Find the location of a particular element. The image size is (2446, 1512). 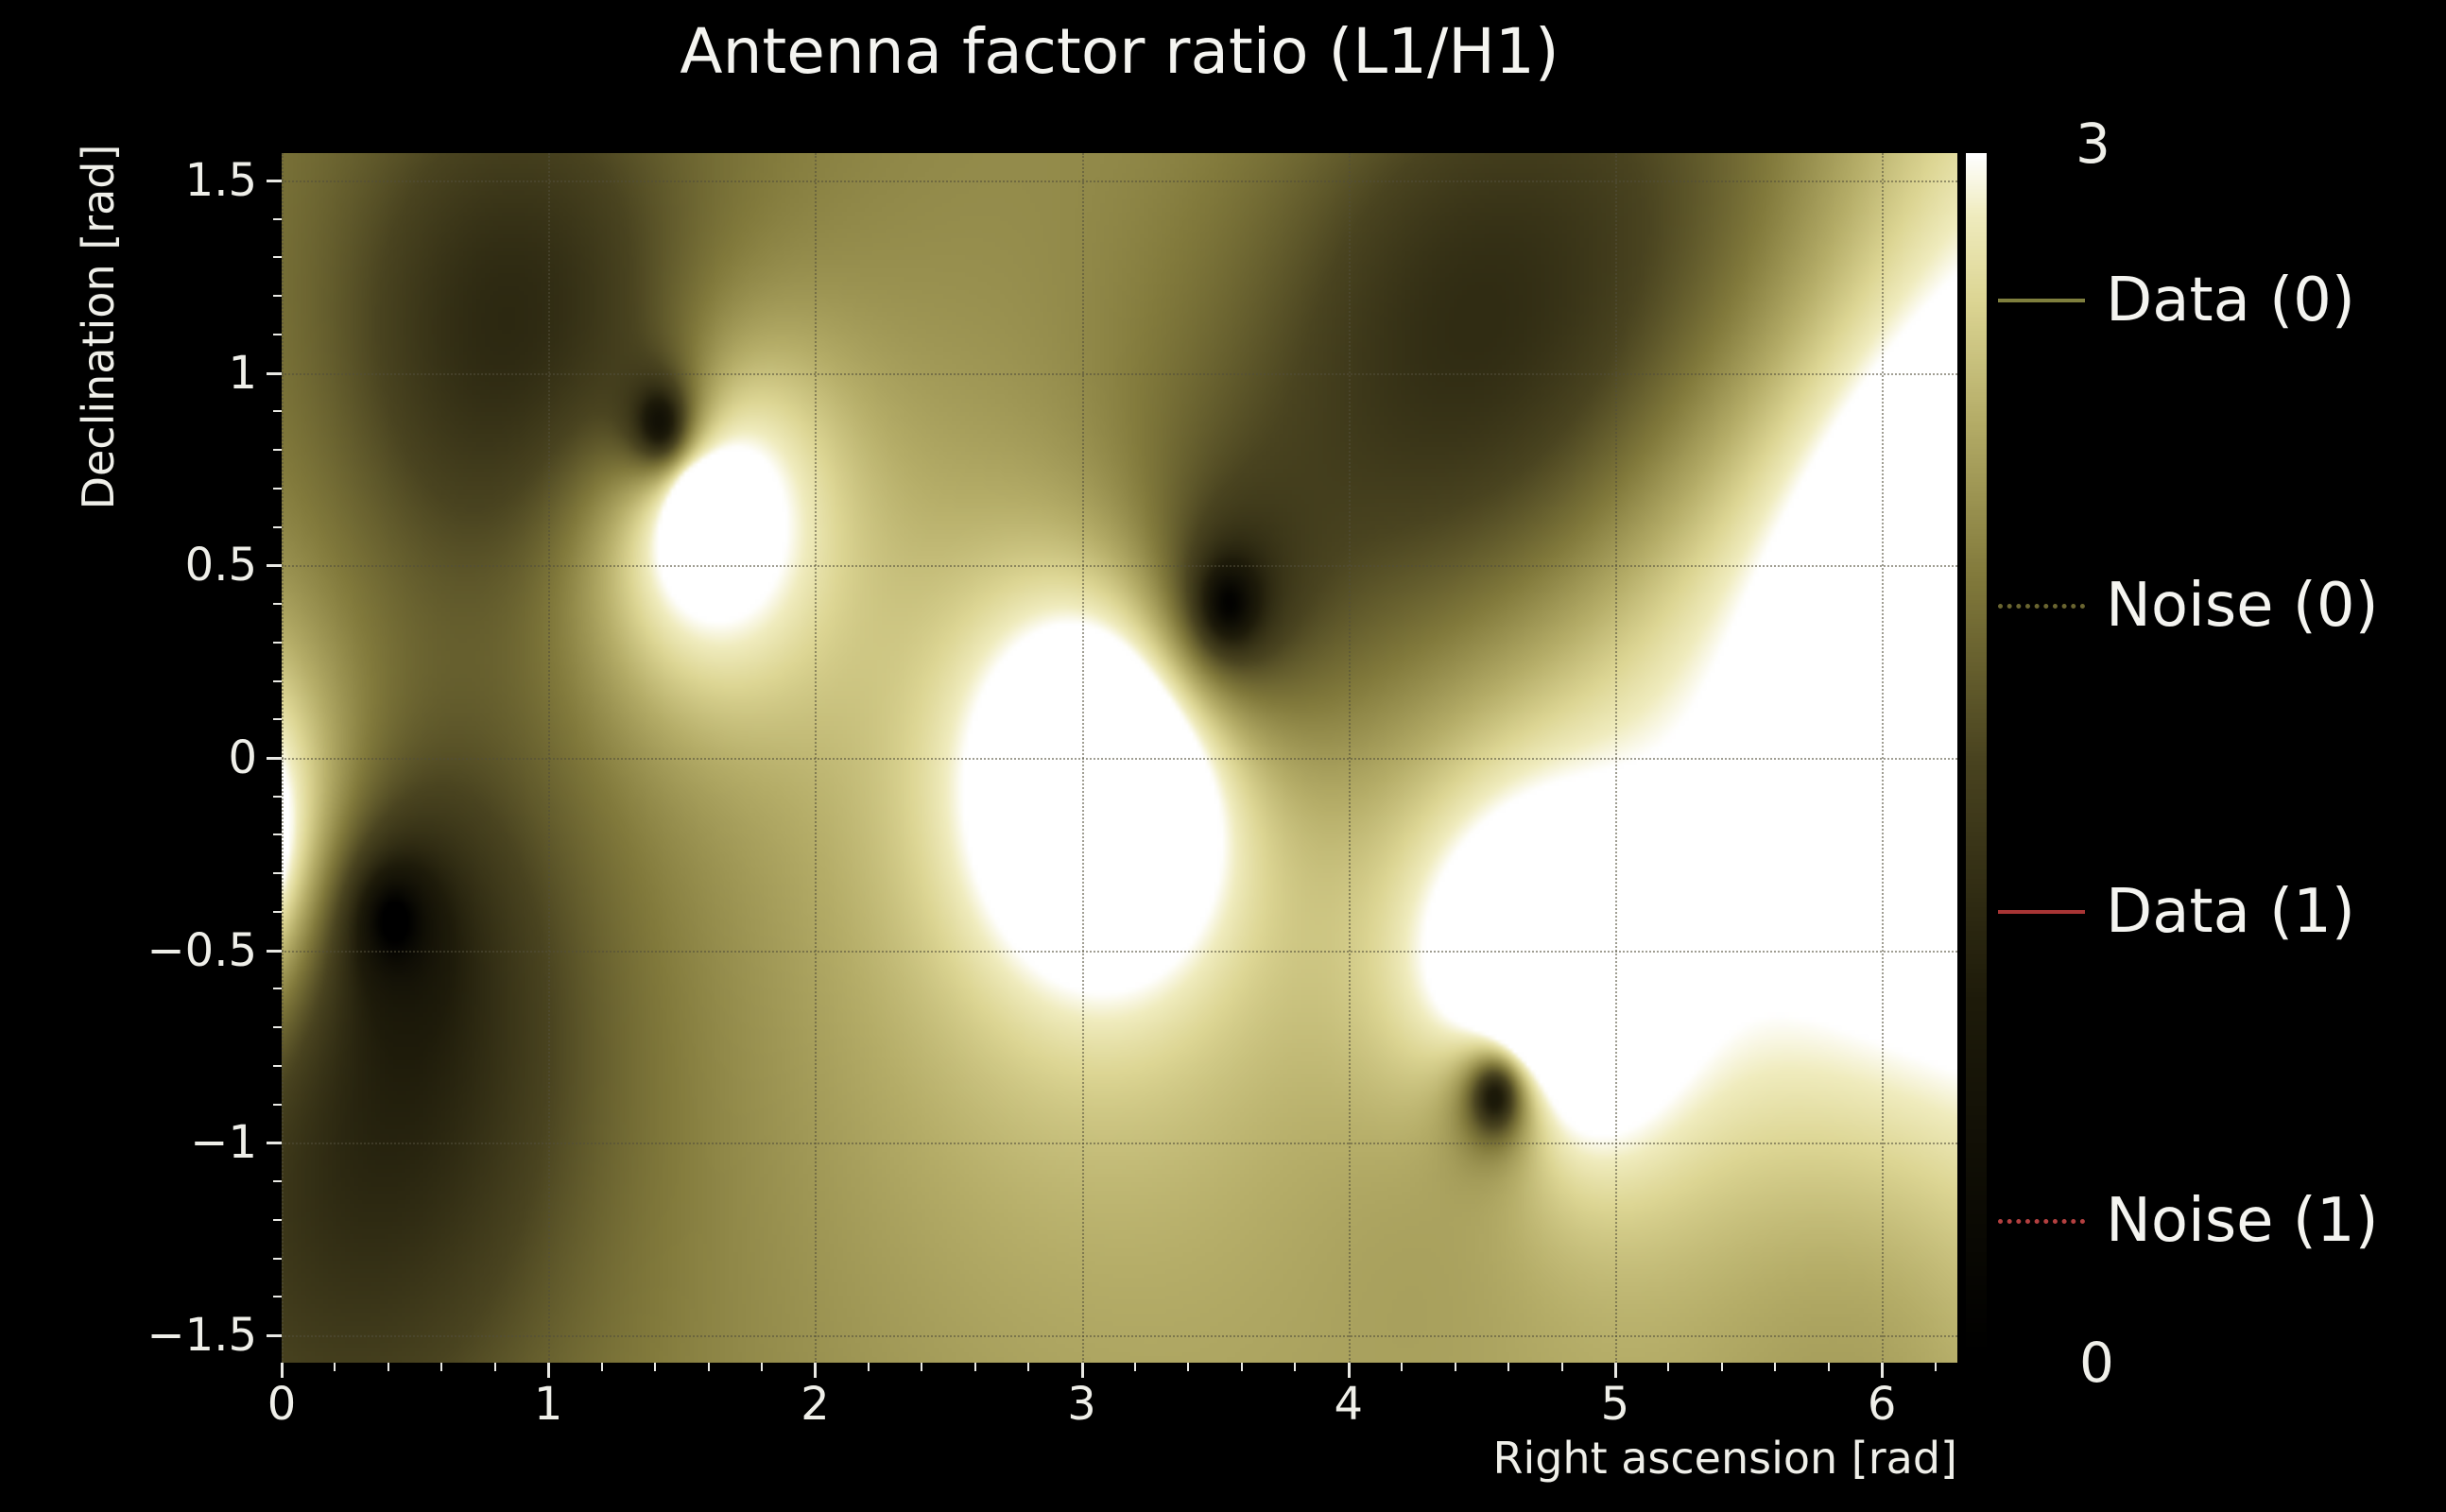

legend-label: Noise (0) is located at coordinates (2242, 606).